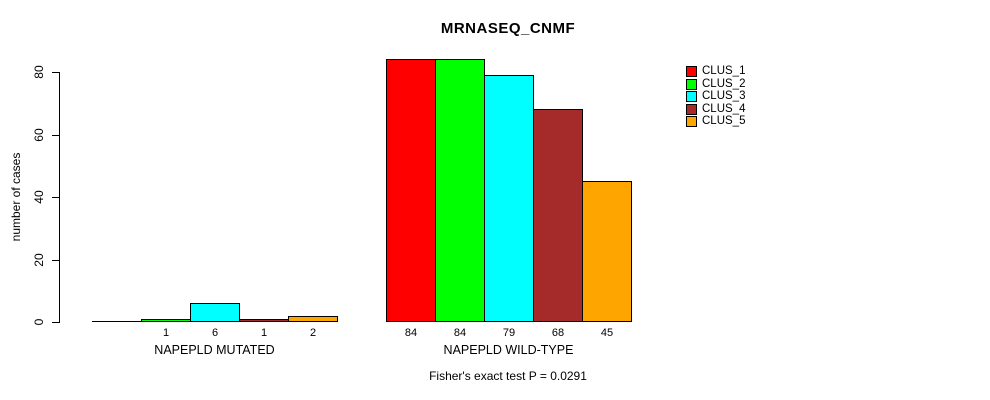 The height and width of the screenshot is (400, 990). What do you see at coordinates (724, 83) in the screenshot?
I see `legend-label-clus_2: CLUS_2` at bounding box center [724, 83].